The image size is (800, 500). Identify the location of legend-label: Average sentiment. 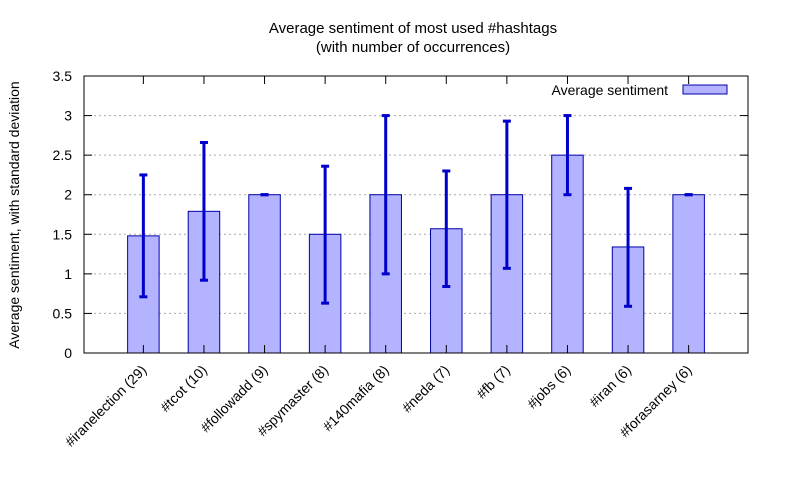
(610, 90).